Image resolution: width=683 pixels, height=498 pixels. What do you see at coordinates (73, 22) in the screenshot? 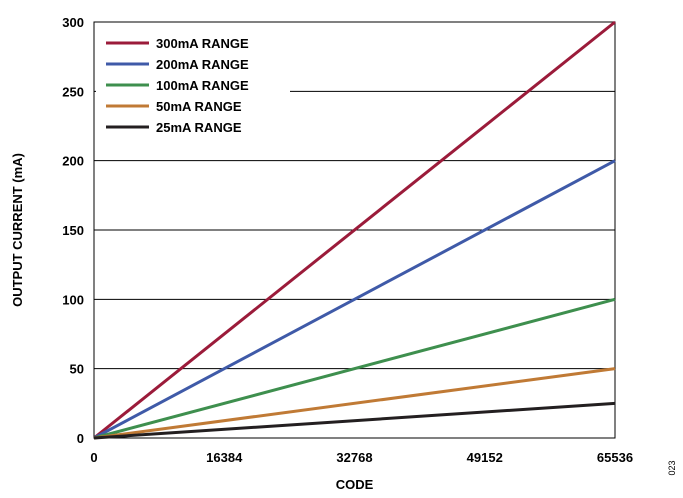
I see `y-tick-label: 300` at bounding box center [73, 22].